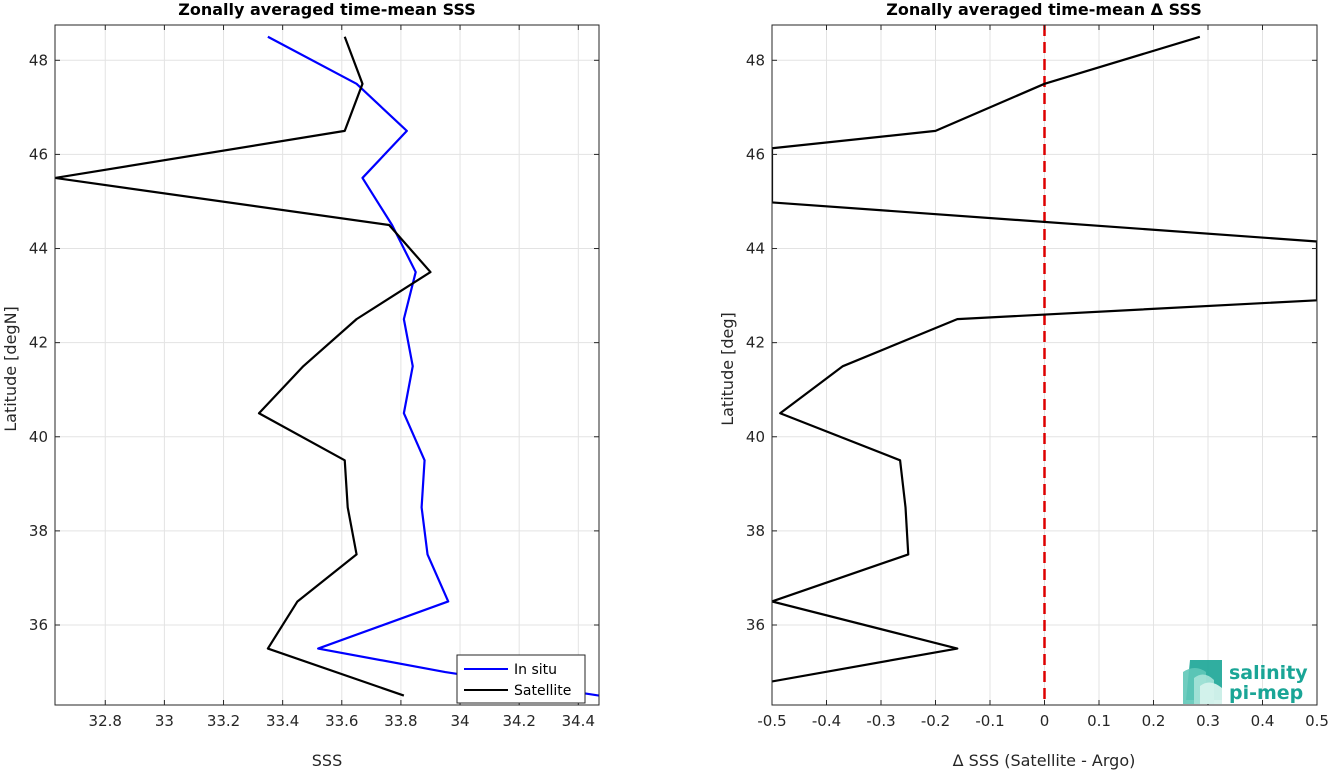 The width and height of the screenshot is (1330, 770). Describe the element at coordinates (880, 721) in the screenshot. I see `delta-x-tick-label: -0.3` at that location.